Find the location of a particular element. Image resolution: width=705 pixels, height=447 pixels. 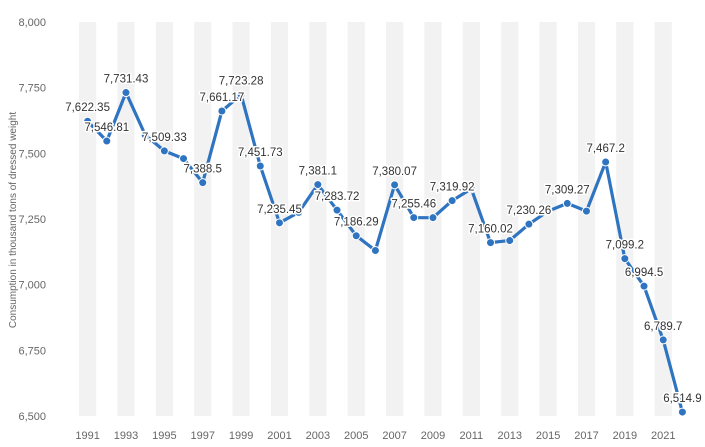

x-tick-label: 2017 is located at coordinates (586, 436).